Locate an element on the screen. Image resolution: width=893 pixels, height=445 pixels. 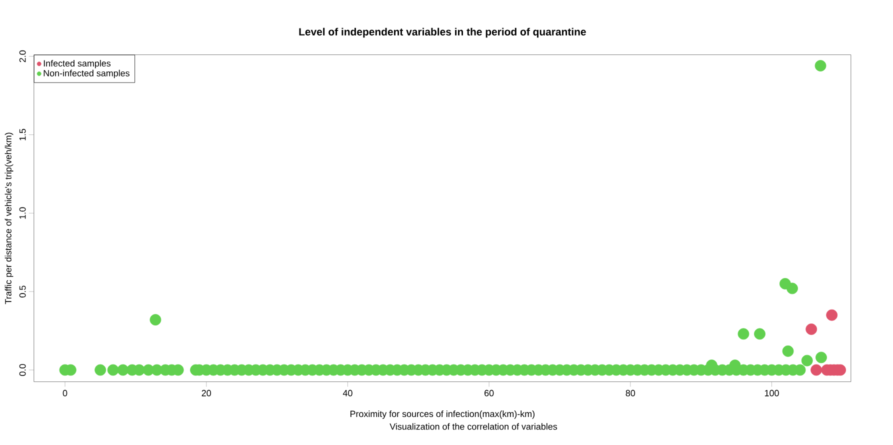
x-tick-label: 60 is located at coordinates (489, 393).